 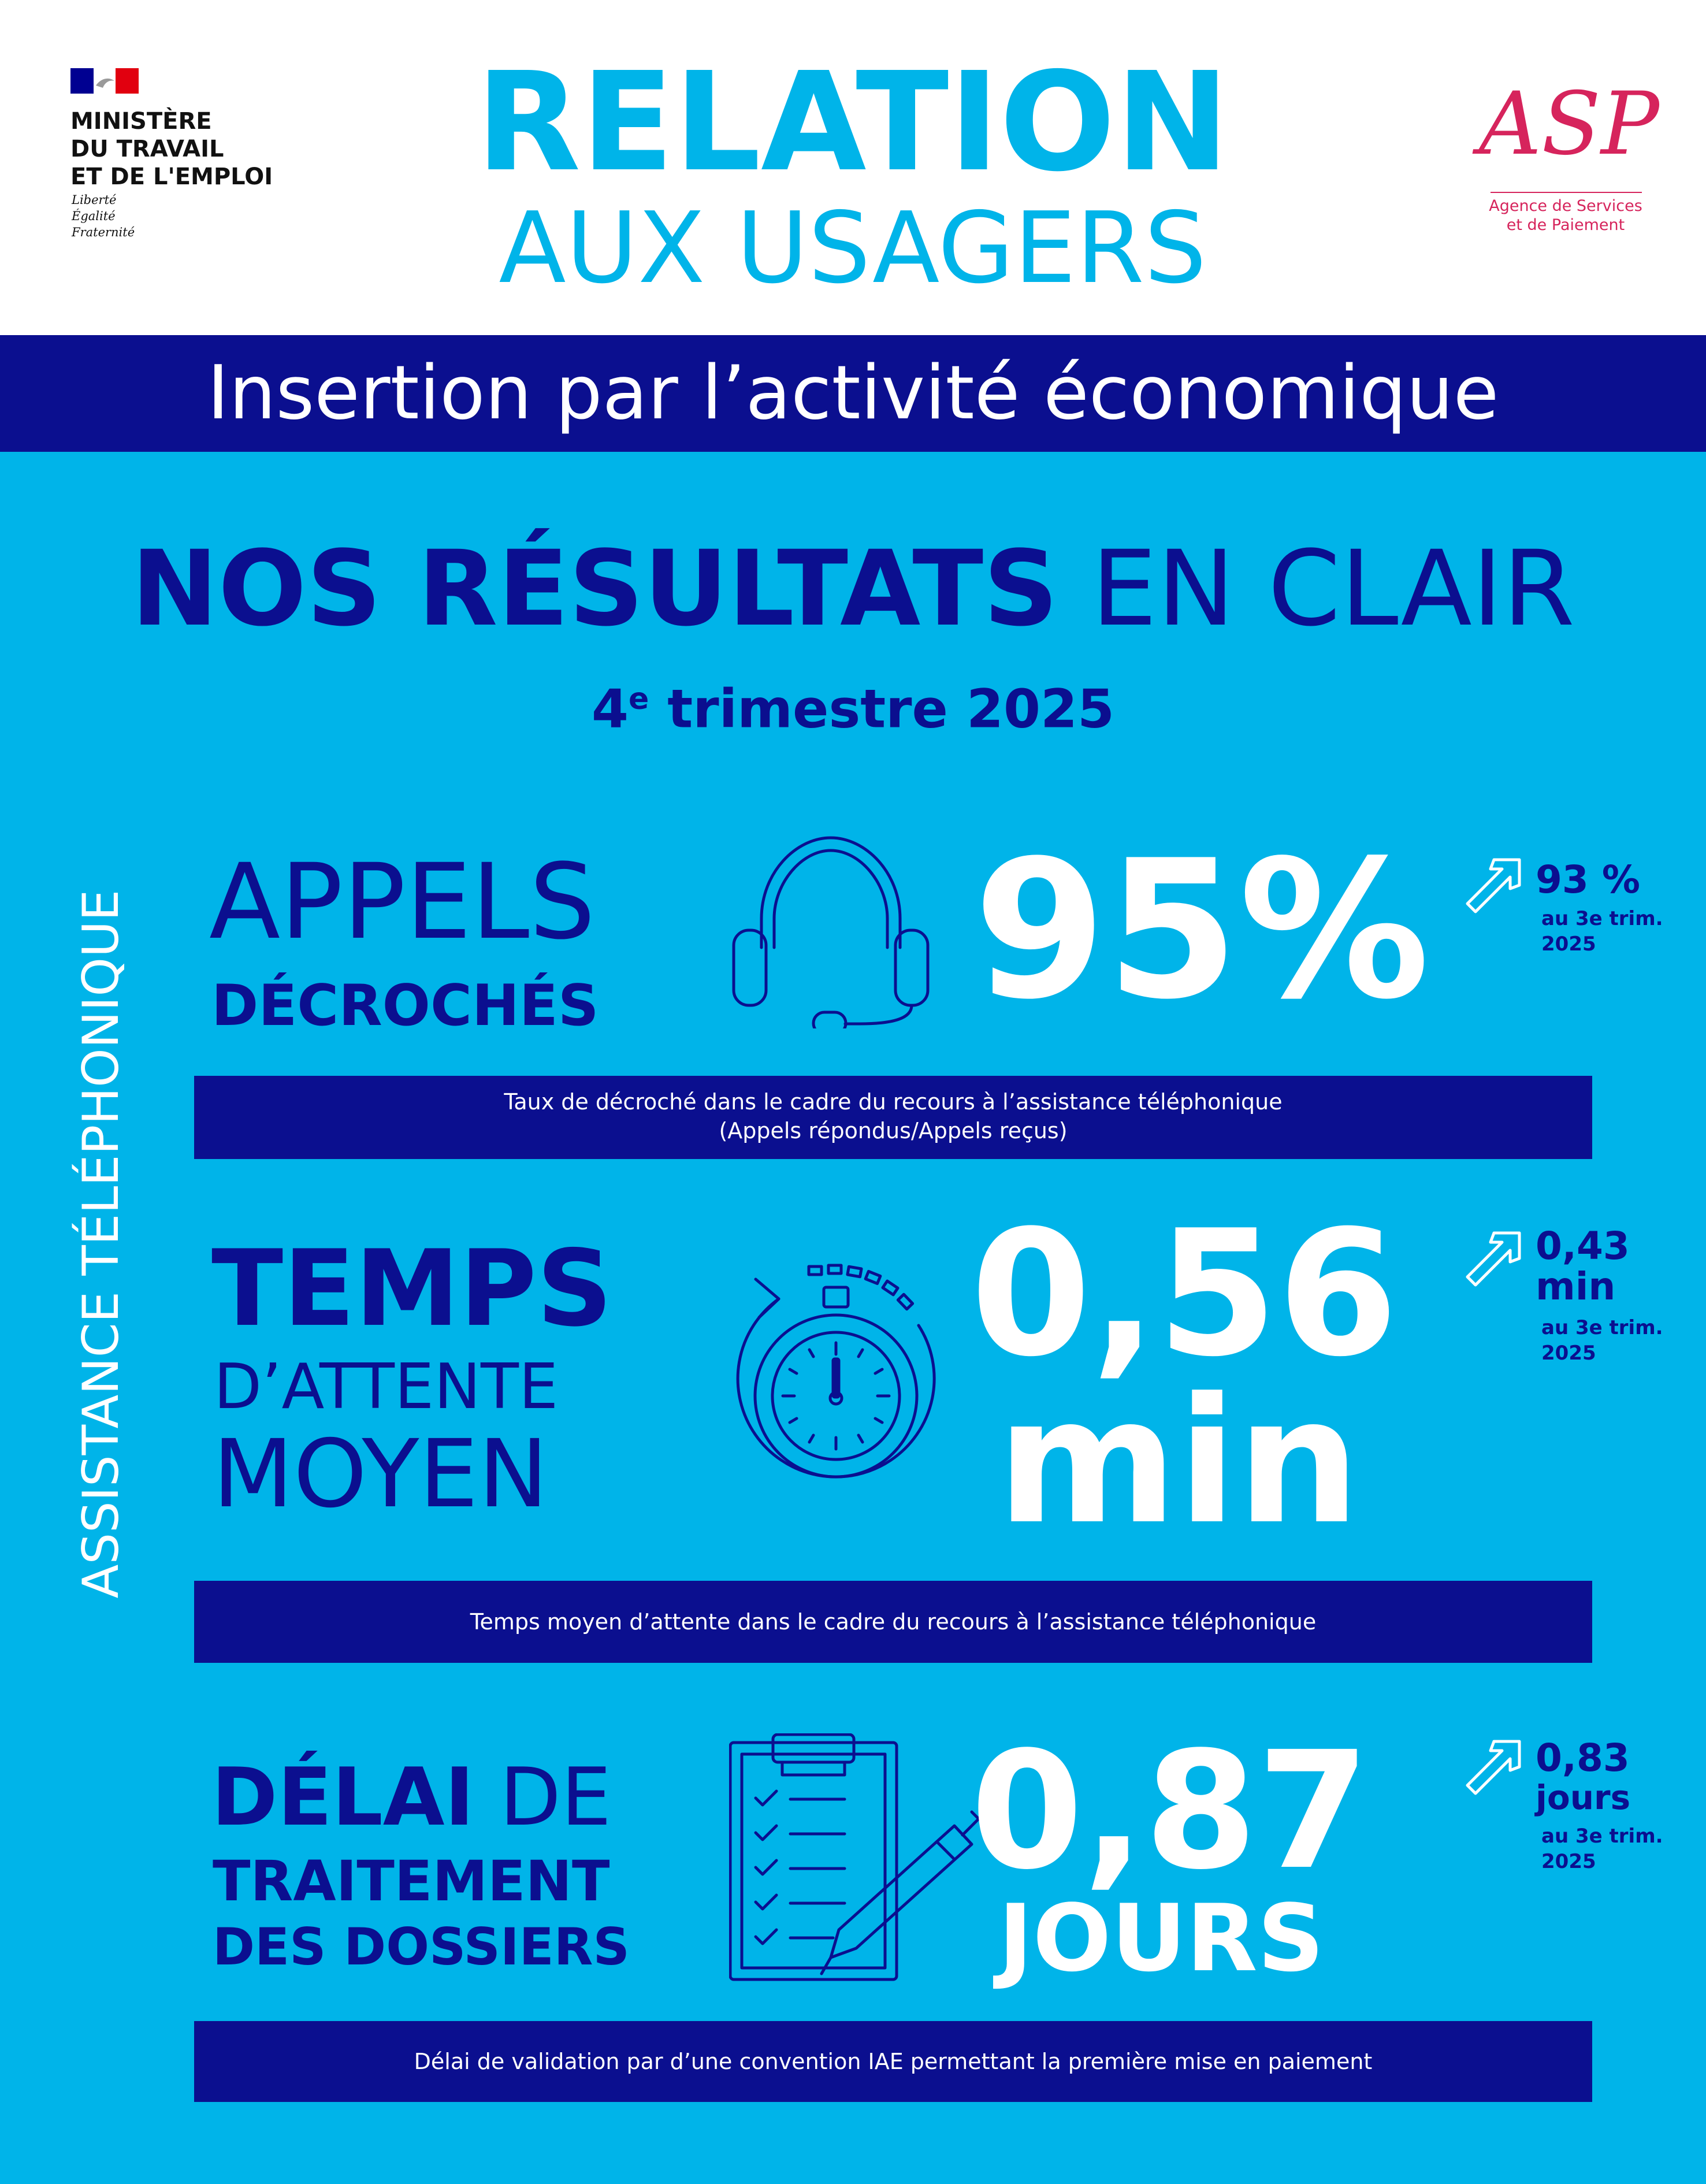 I want to click on metric3-label-bold: DÉLAI, so click(x=342, y=1797).